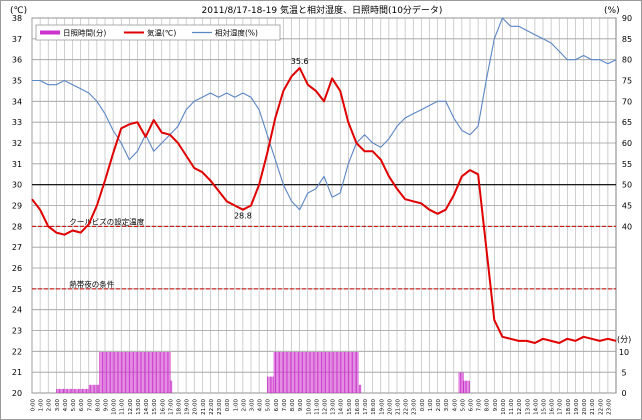 The image size is (642, 420). What do you see at coordinates (627, 101) in the screenshot?
I see `y-right-tick-label: 70` at bounding box center [627, 101].